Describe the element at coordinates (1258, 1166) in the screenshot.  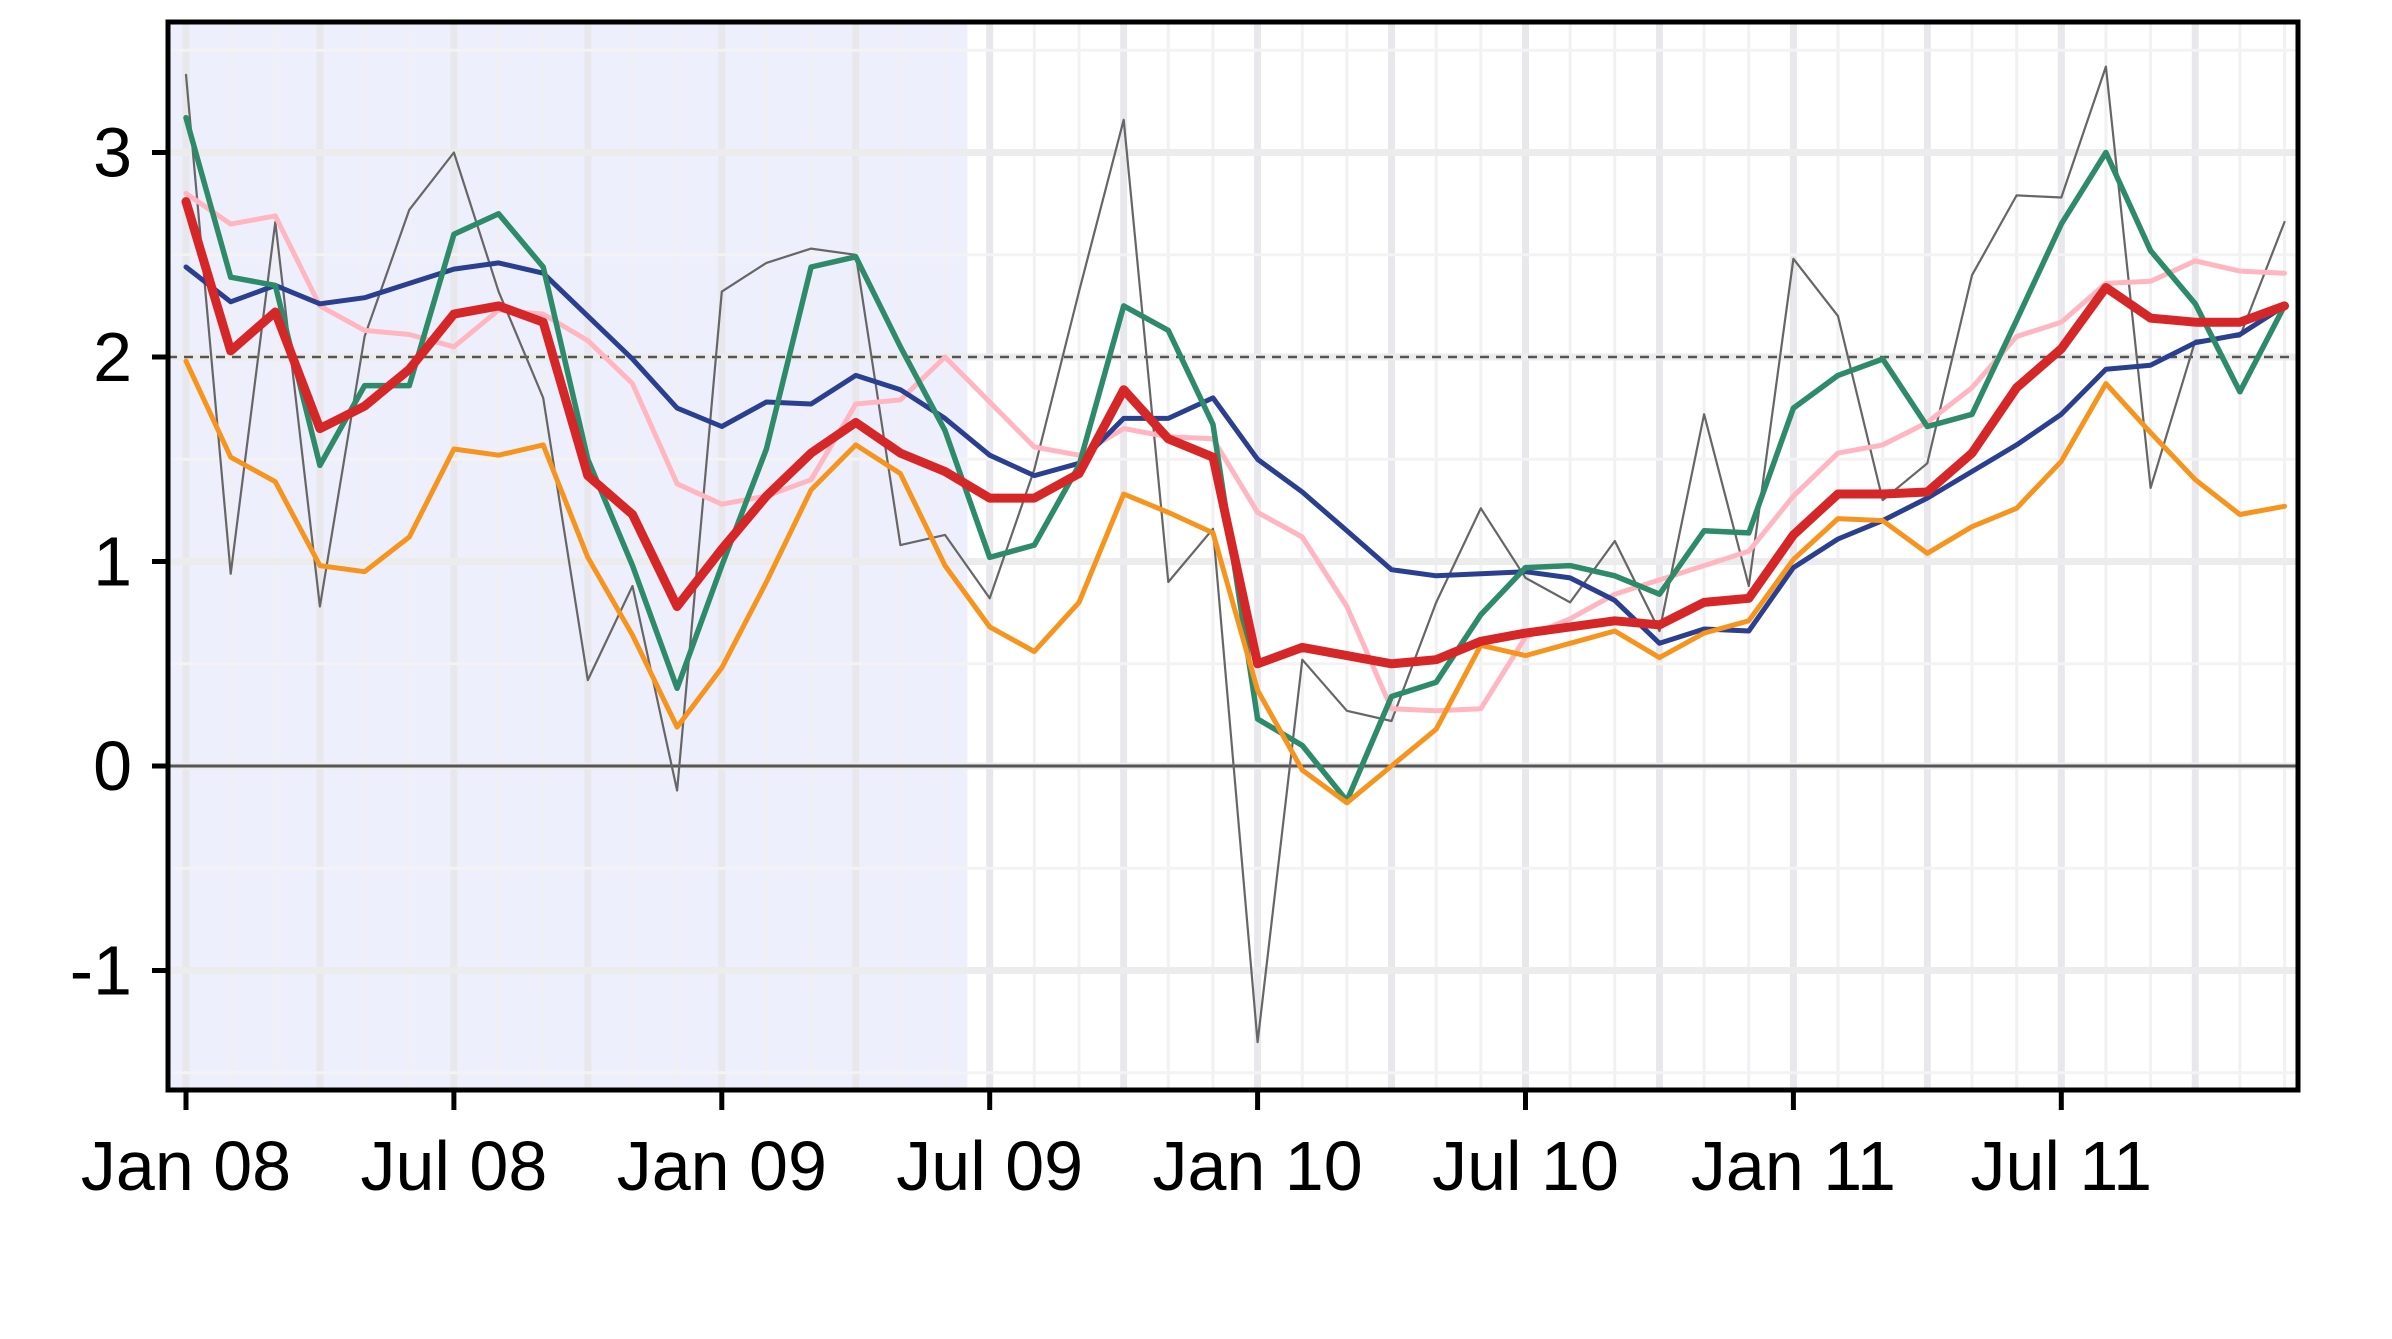
I see `x-tick-label: Jan 10` at that location.